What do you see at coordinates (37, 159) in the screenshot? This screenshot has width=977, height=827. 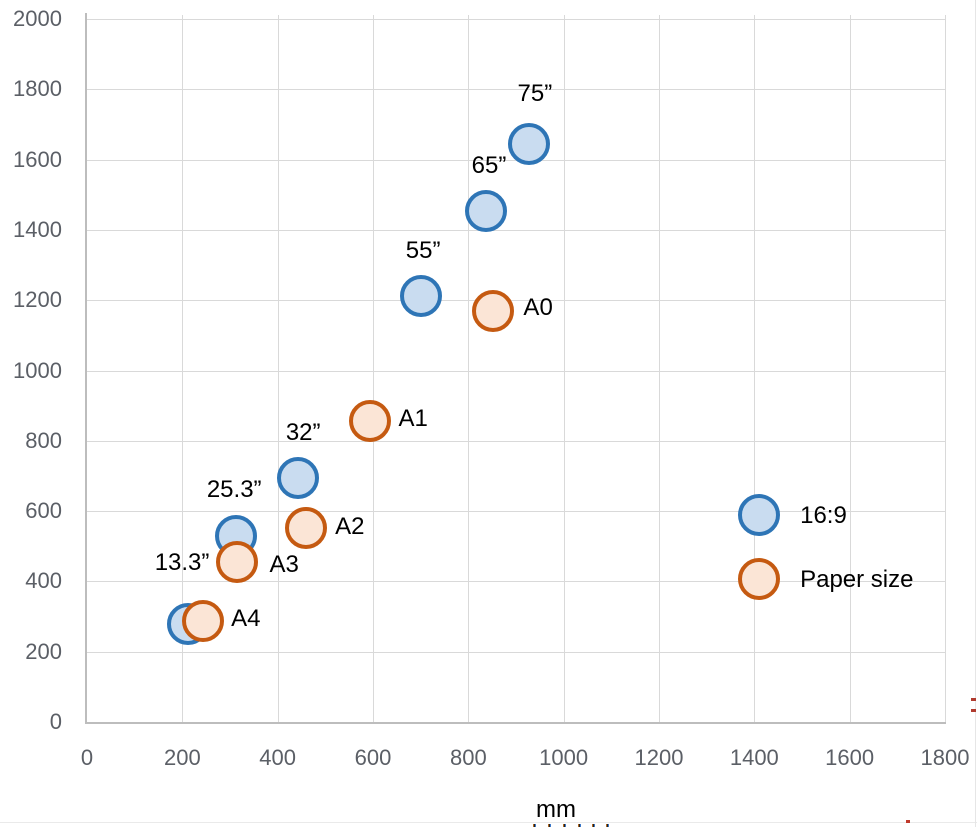 I see `y-tick-label-1600: 1600` at bounding box center [37, 159].